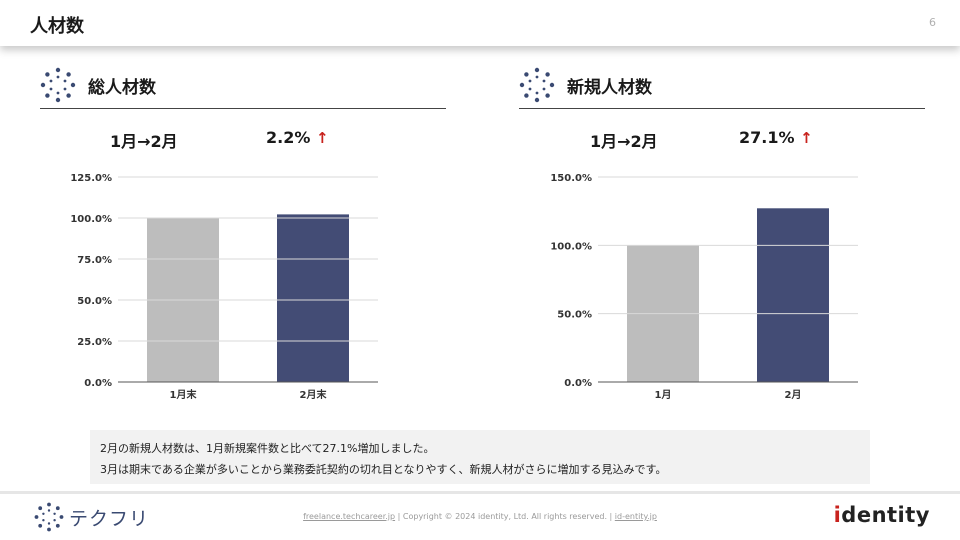 The width and height of the screenshot is (960, 540). I want to click on section-total-talent: 総人材数, so click(243, 86).